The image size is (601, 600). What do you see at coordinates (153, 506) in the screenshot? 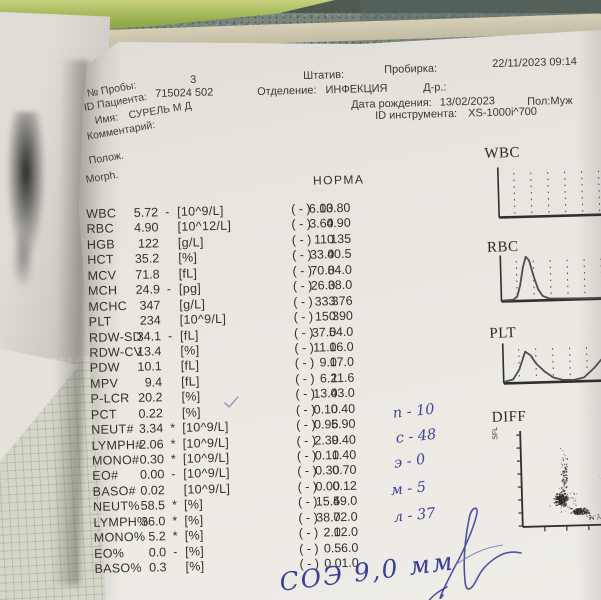
I see `param-value: 58.5` at bounding box center [153, 506].